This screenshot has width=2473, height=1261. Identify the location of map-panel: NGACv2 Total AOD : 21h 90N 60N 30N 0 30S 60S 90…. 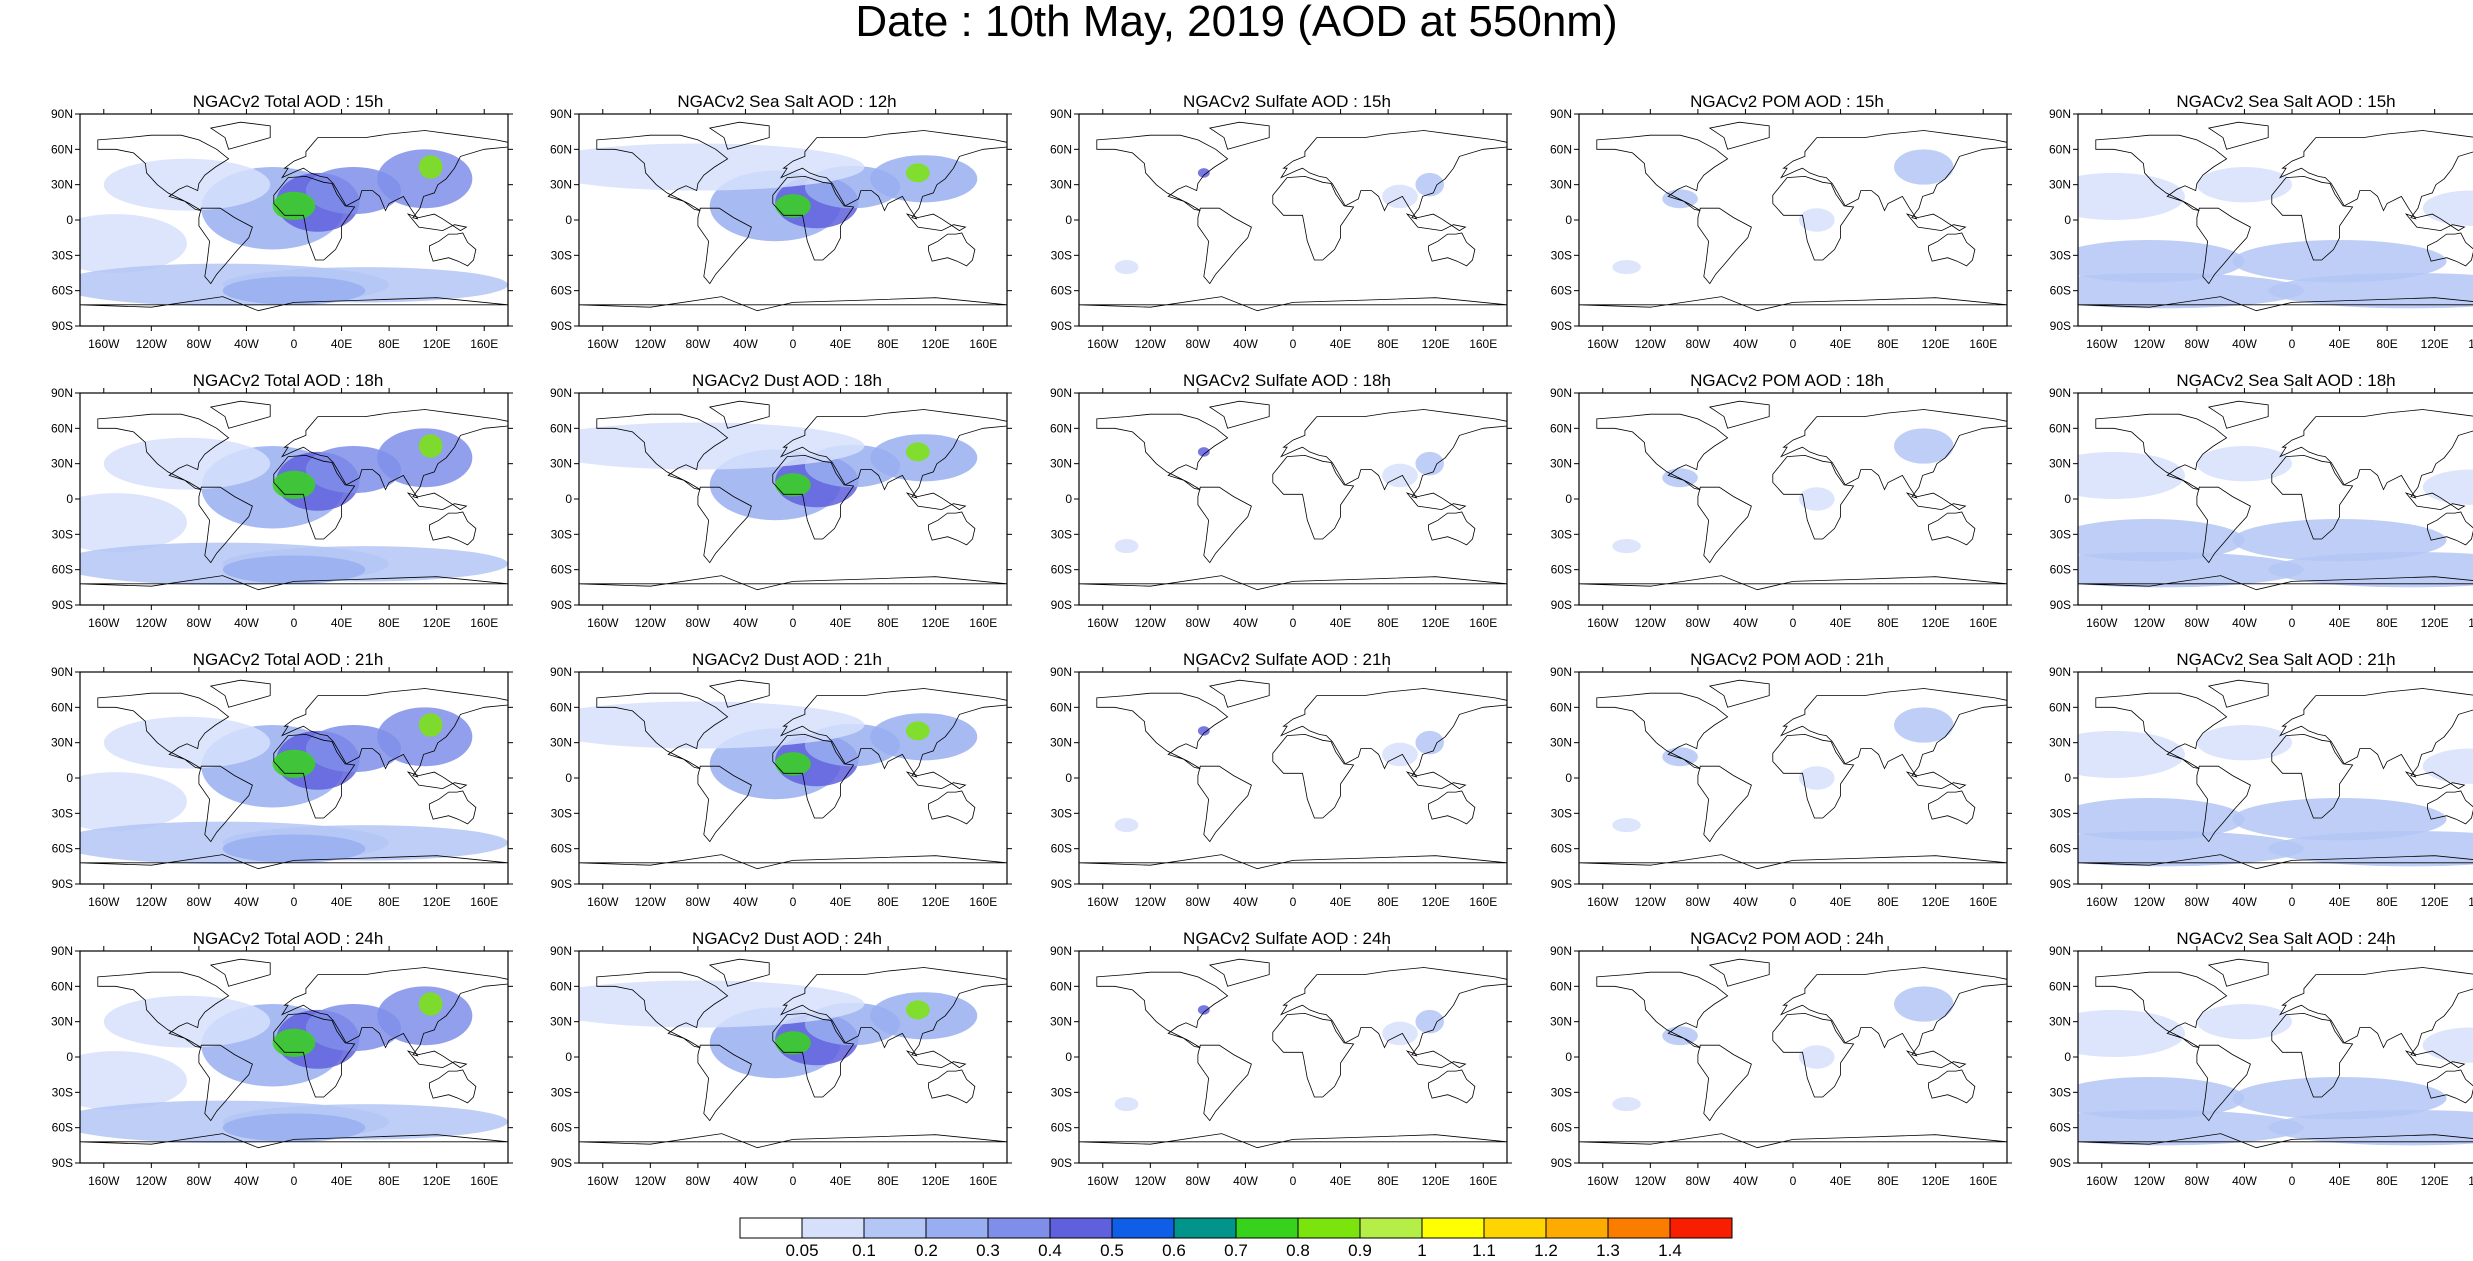
(288, 787).